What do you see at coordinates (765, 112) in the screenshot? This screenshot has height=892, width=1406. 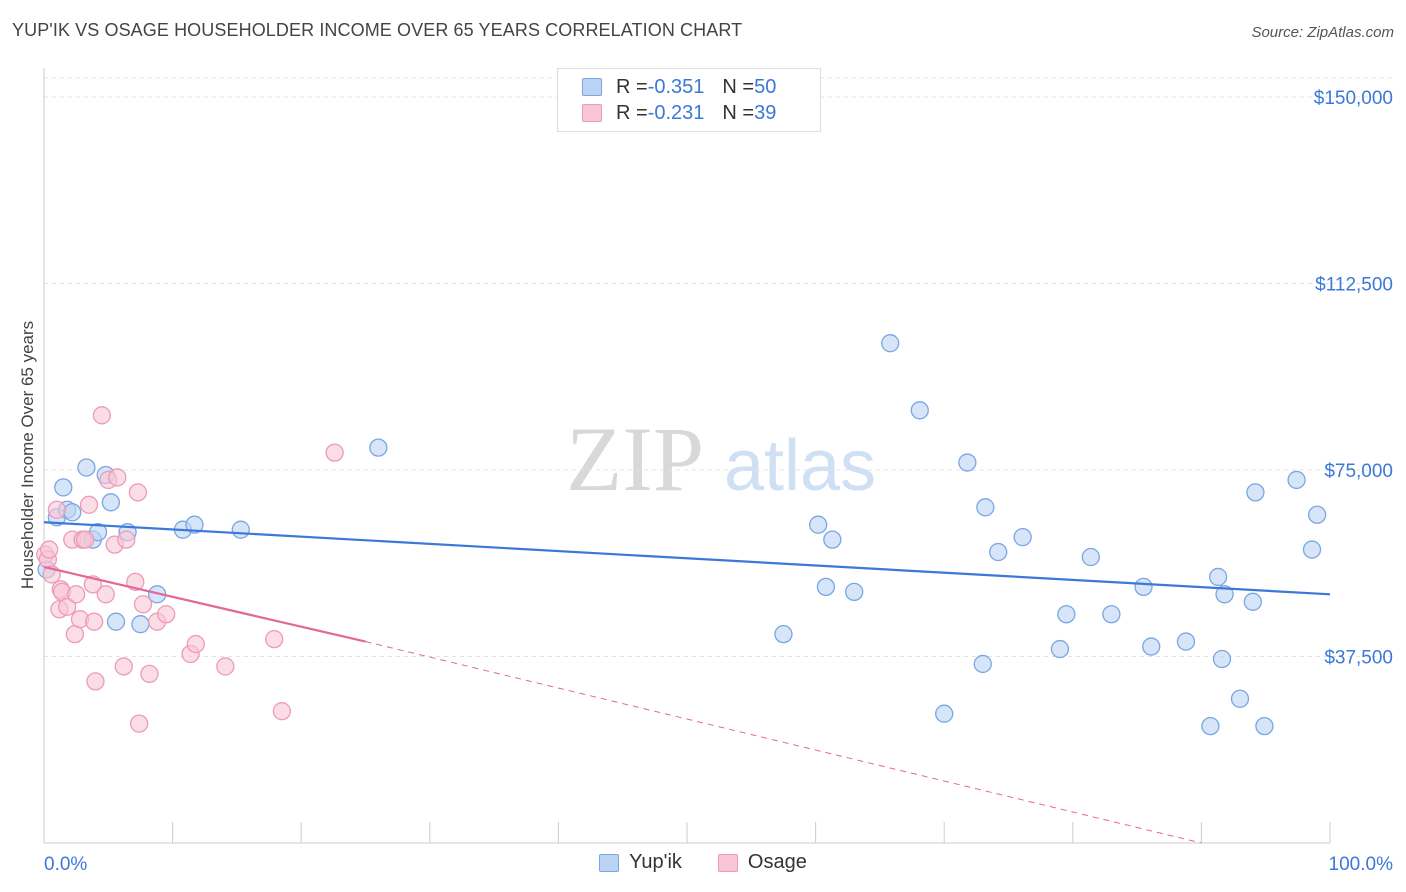 I see `legend-n-value: 39` at bounding box center [765, 112].